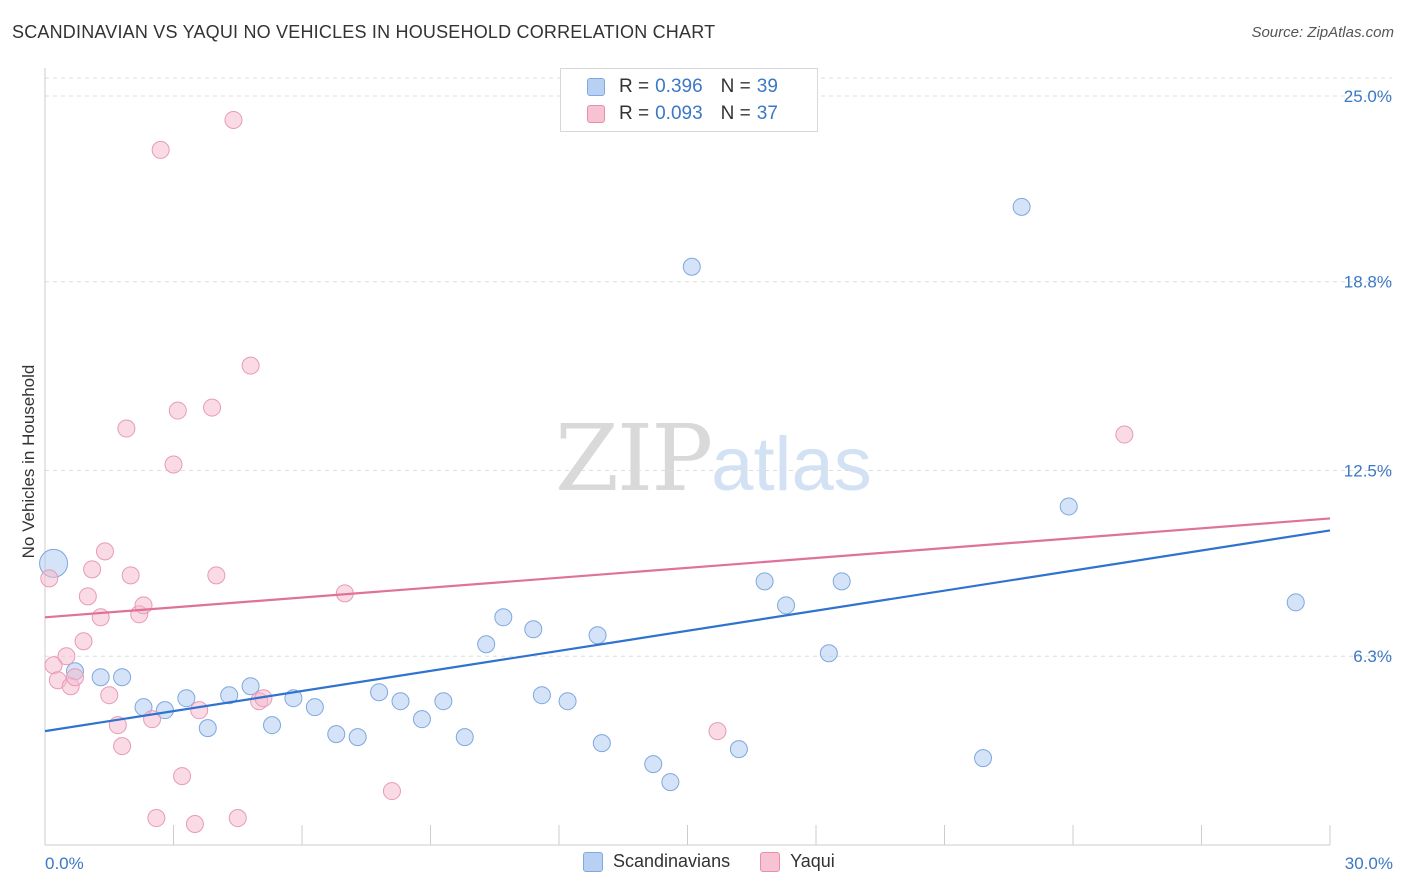 The height and width of the screenshot is (892, 1406). I want to click on r-value: 0.093, so click(679, 113).